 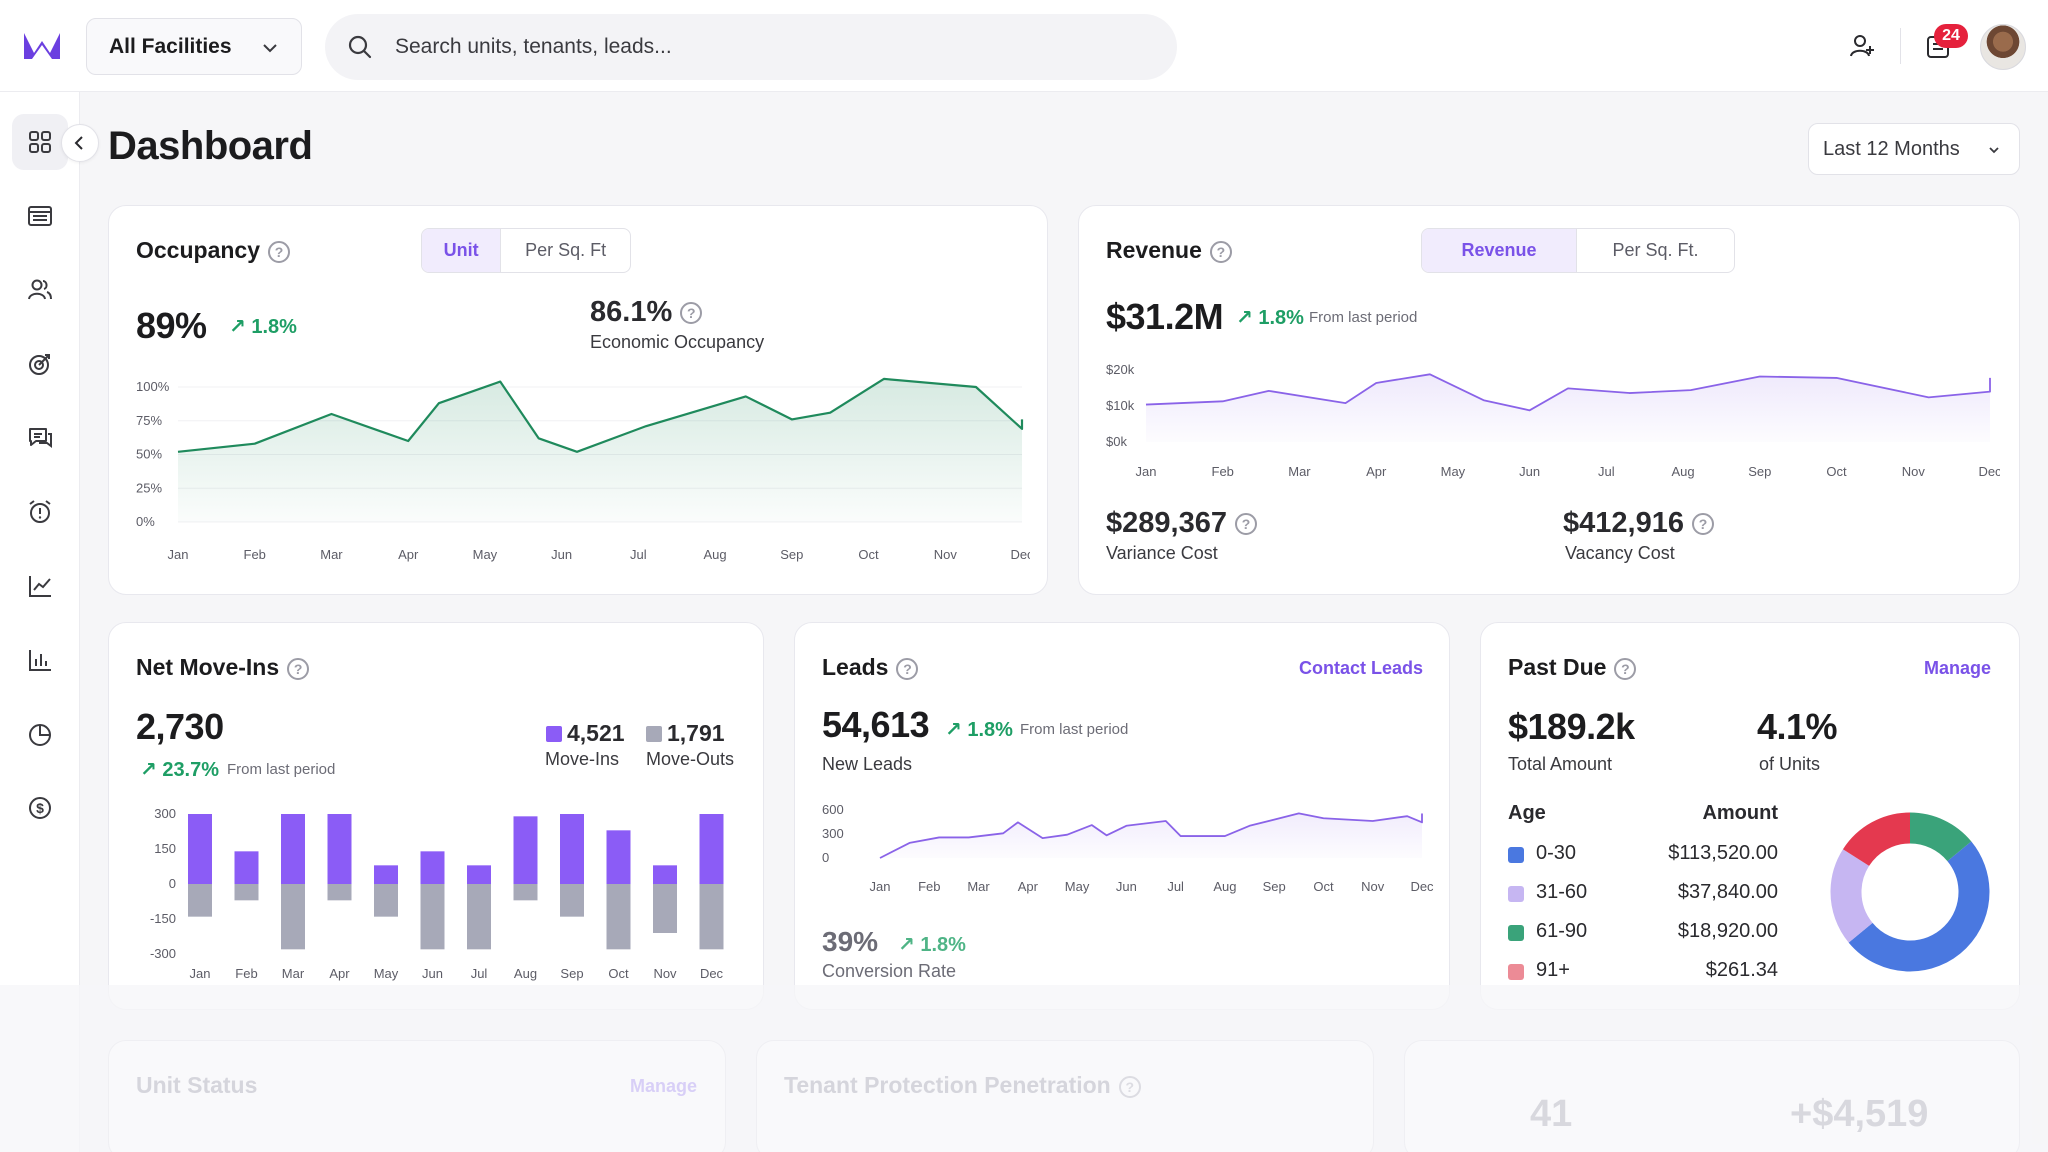 What do you see at coordinates (40, 290) in the screenshot?
I see `sidebar-item-tenants` at bounding box center [40, 290].